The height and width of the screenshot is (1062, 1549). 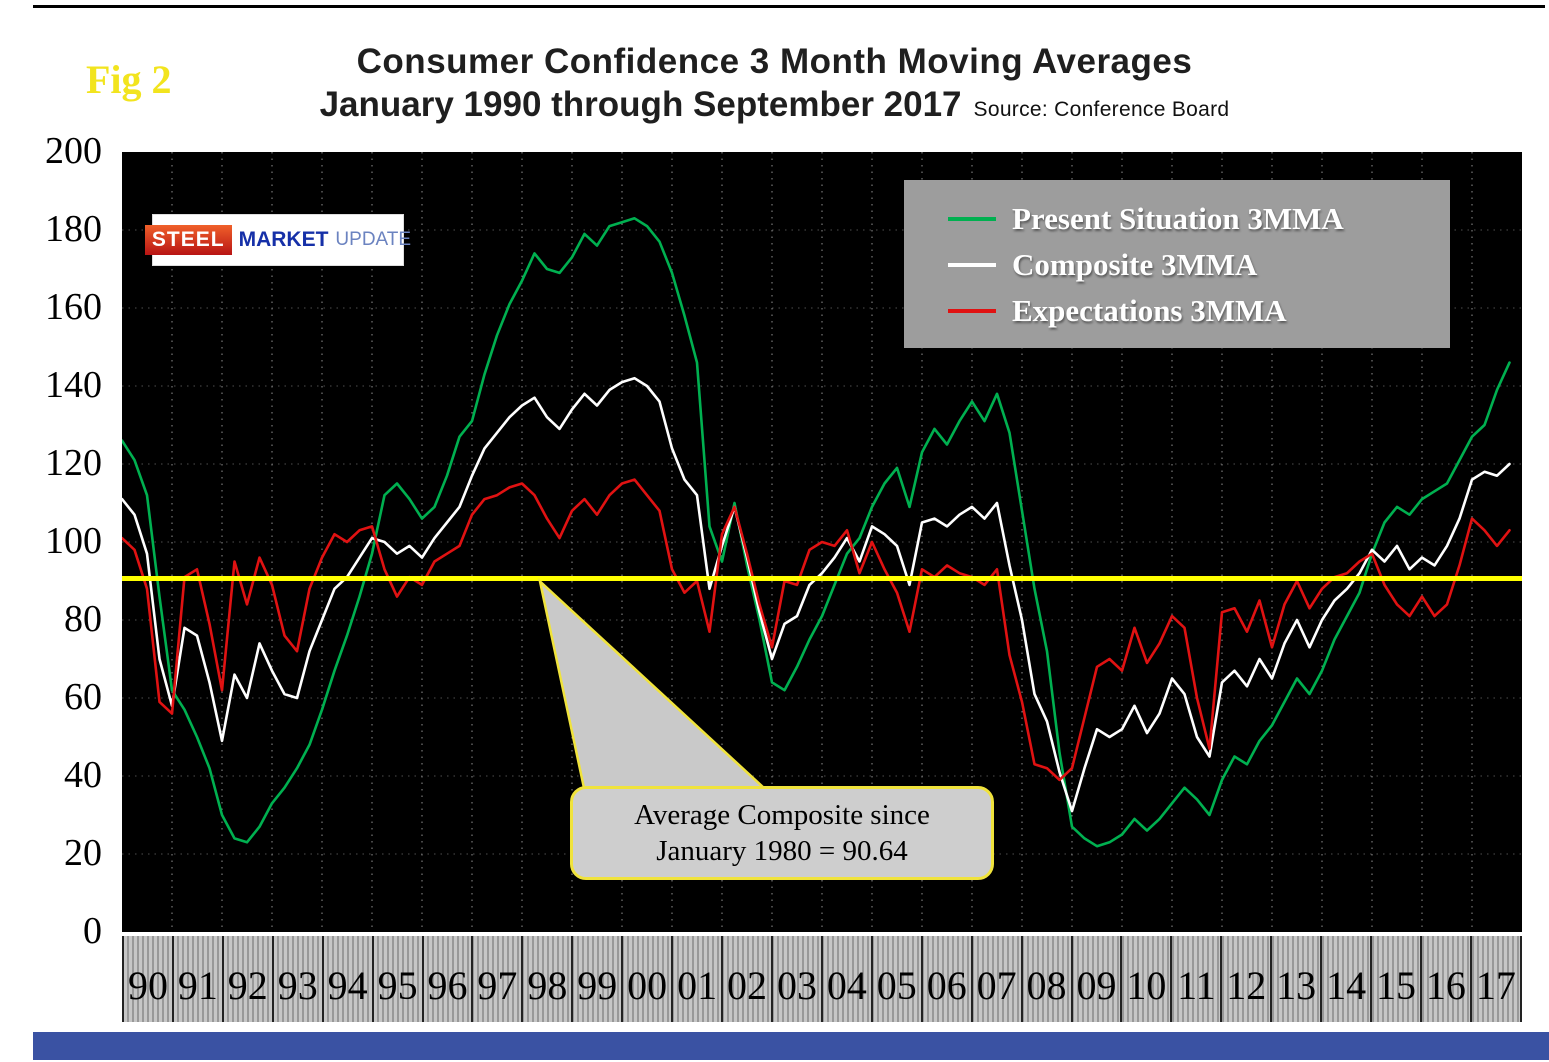 What do you see at coordinates (73, 463) in the screenshot?
I see `y-axis-tick-label: 120` at bounding box center [73, 463].